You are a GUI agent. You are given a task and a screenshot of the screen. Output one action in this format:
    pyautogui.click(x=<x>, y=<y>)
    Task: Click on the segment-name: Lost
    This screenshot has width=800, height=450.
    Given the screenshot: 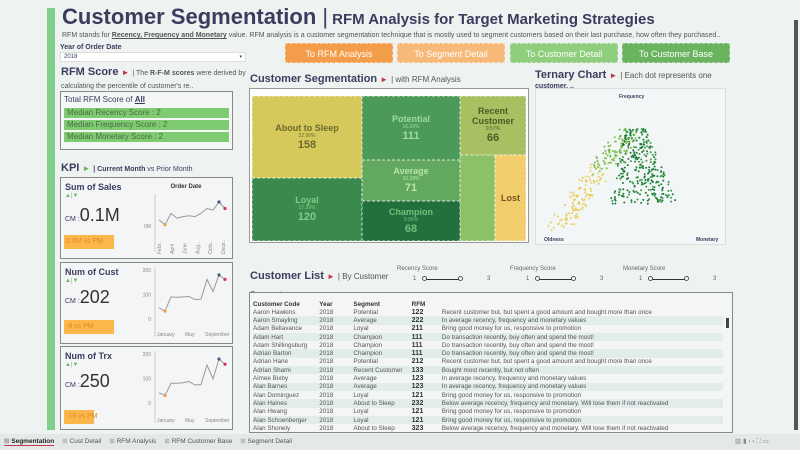 What is the action you would take?
    pyautogui.click(x=510, y=198)
    